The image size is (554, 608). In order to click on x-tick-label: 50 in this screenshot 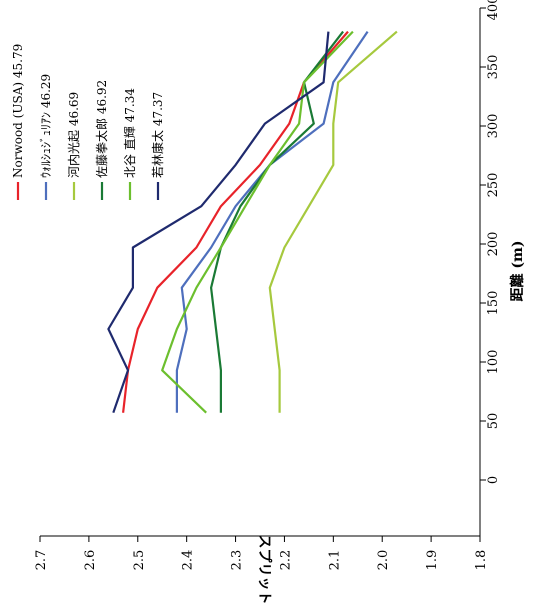, I will do `click(493, 421)`.